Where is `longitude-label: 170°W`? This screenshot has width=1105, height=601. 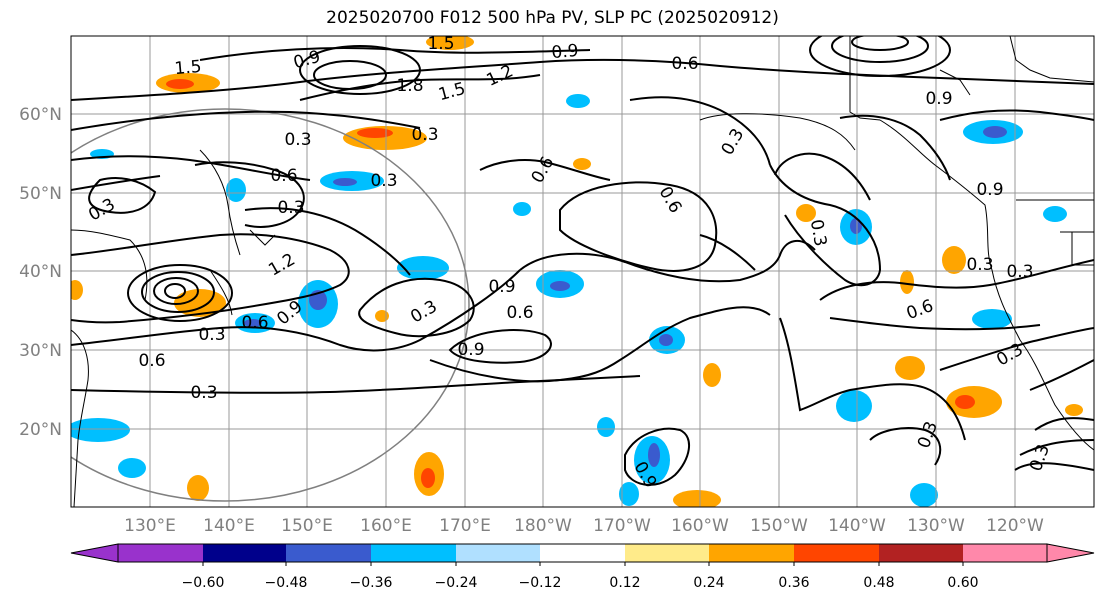 longitude-label: 170°W is located at coordinates (622, 526).